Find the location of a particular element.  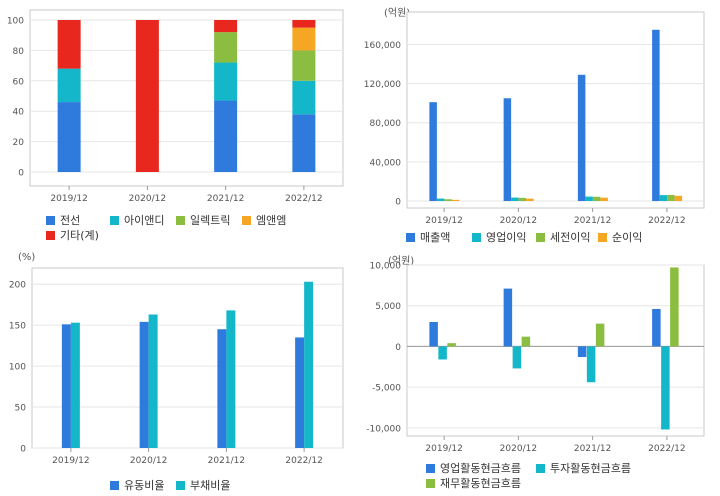

chart-ratio-legend-item: 유동비율 is located at coordinates (137, 485).